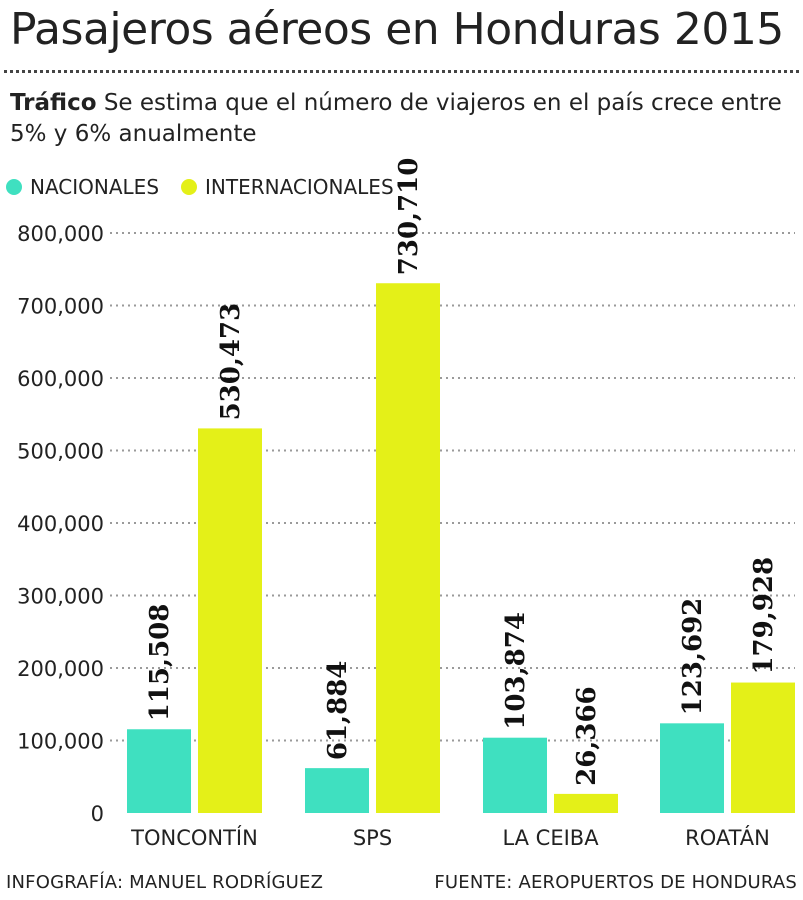 The height and width of the screenshot is (900, 803). What do you see at coordinates (14, 187) in the screenshot?
I see `legend-swatch-nacionales` at bounding box center [14, 187].